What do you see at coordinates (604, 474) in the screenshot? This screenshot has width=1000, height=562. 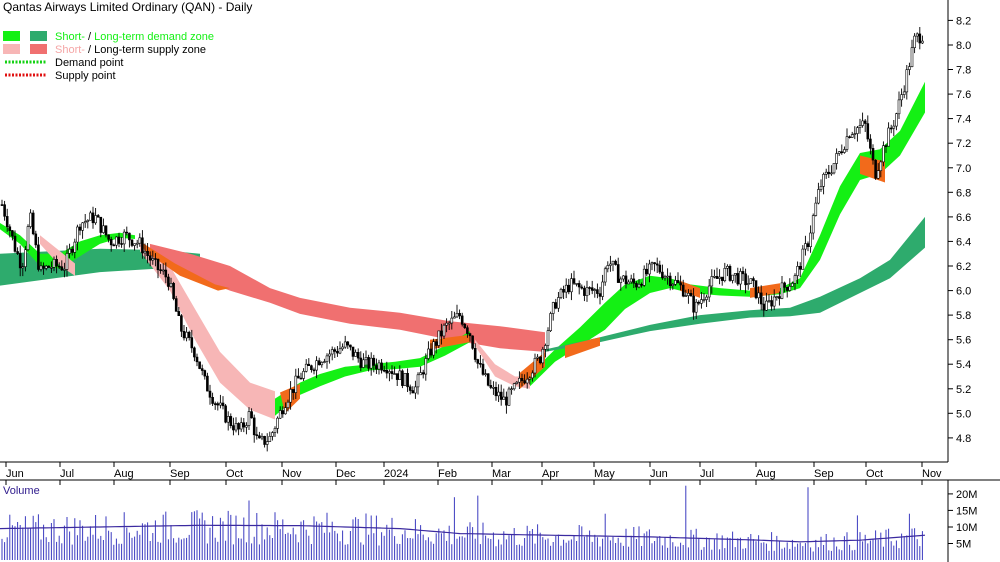 I see `price-x-tick-label: May` at bounding box center [604, 474].